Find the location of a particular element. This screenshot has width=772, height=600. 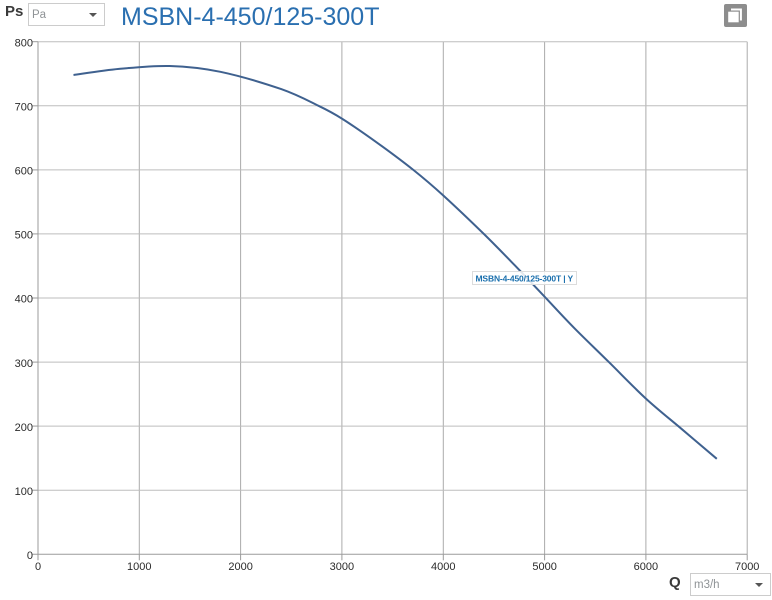

svg-text: 7000 is located at coordinates (747, 567).